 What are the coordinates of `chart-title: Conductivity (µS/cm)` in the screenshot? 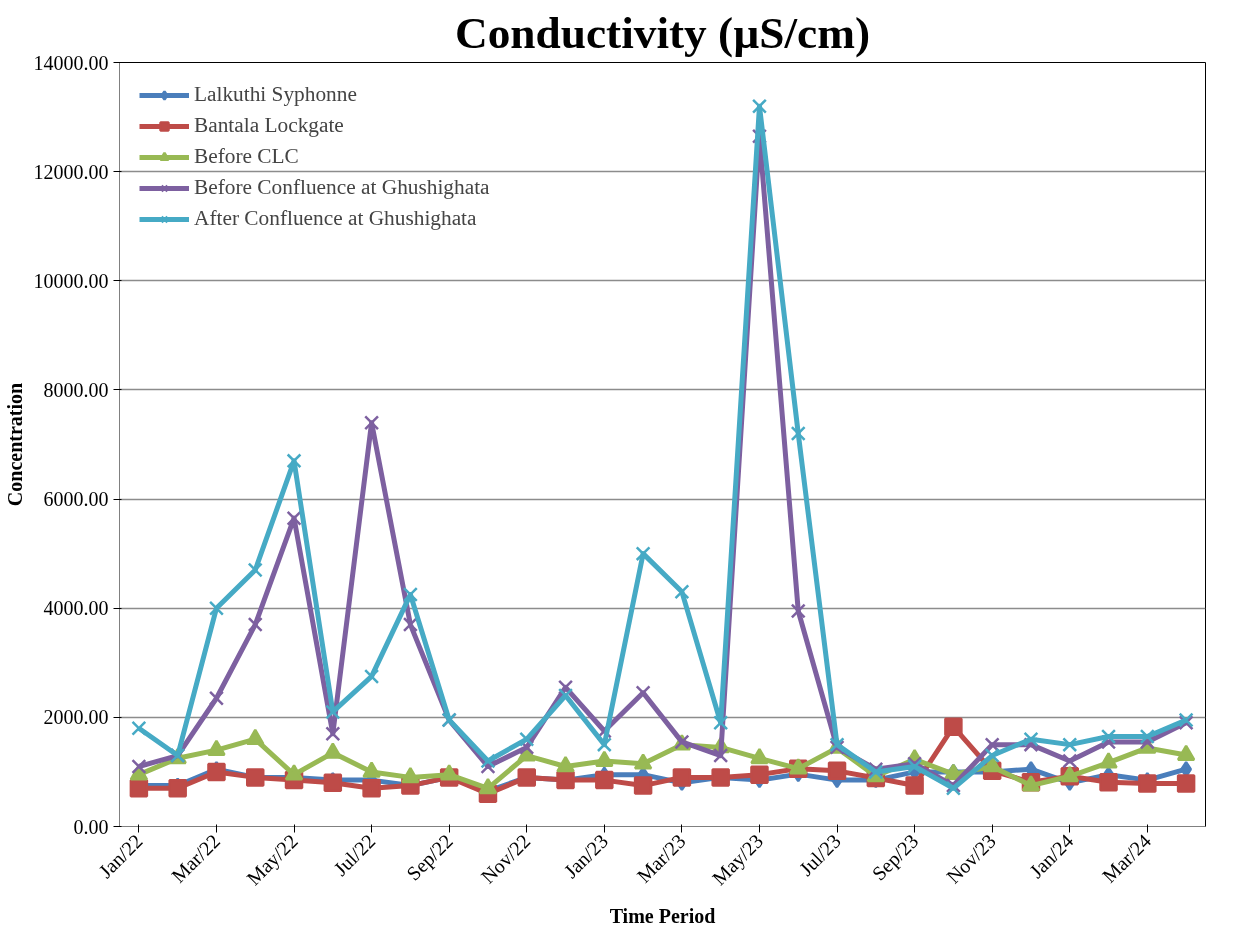 It's located at (662, 32).